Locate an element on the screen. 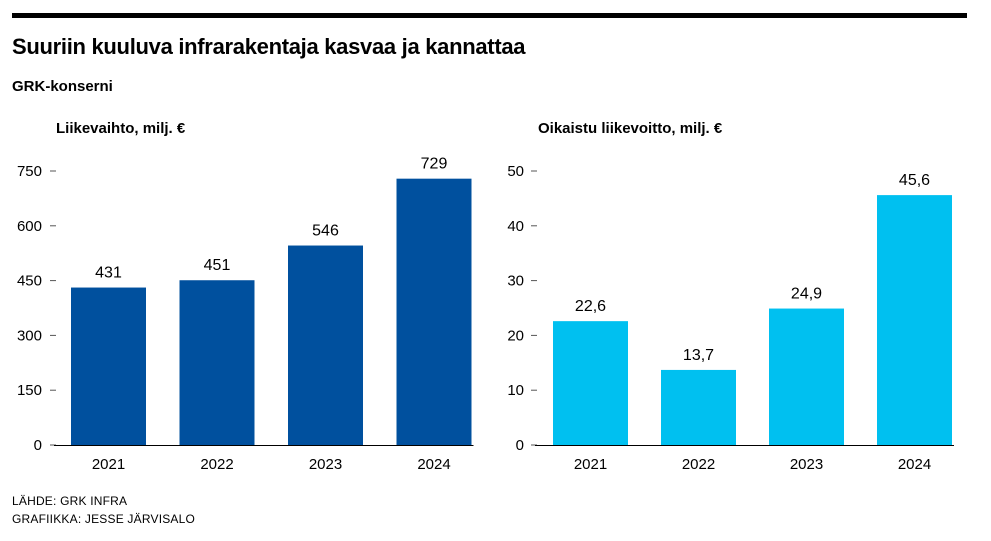 This screenshot has height=541, width=991. y-tick-label: 20 is located at coordinates (515, 335).